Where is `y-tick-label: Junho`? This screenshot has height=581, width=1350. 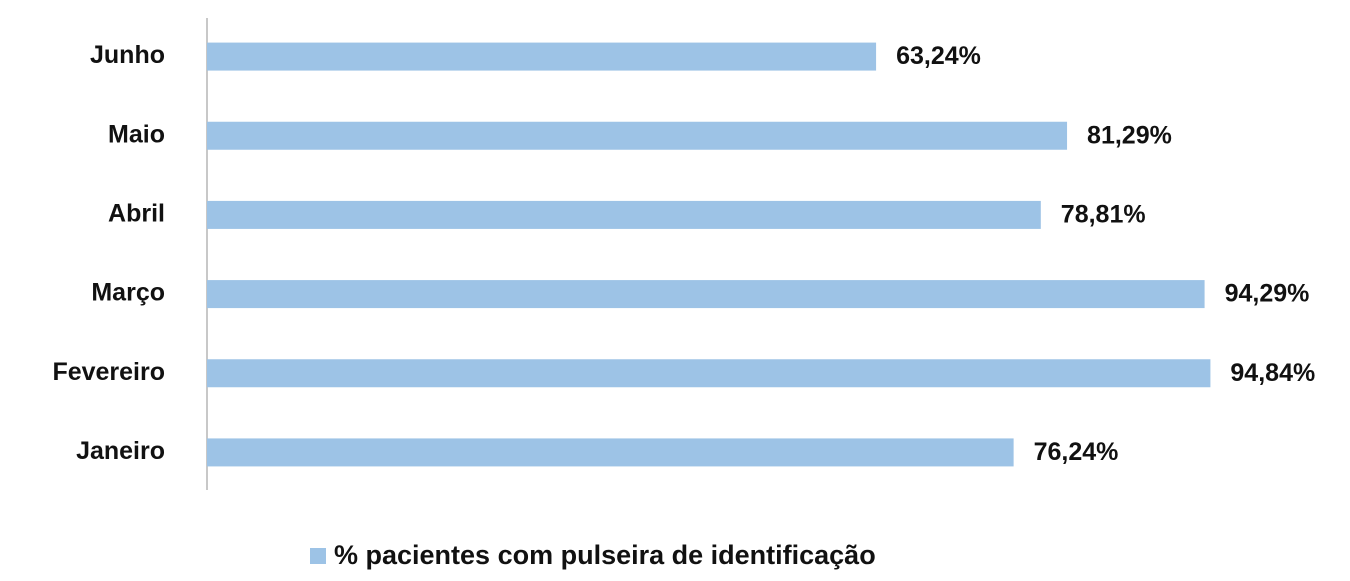 y-tick-label: Junho is located at coordinates (127, 55).